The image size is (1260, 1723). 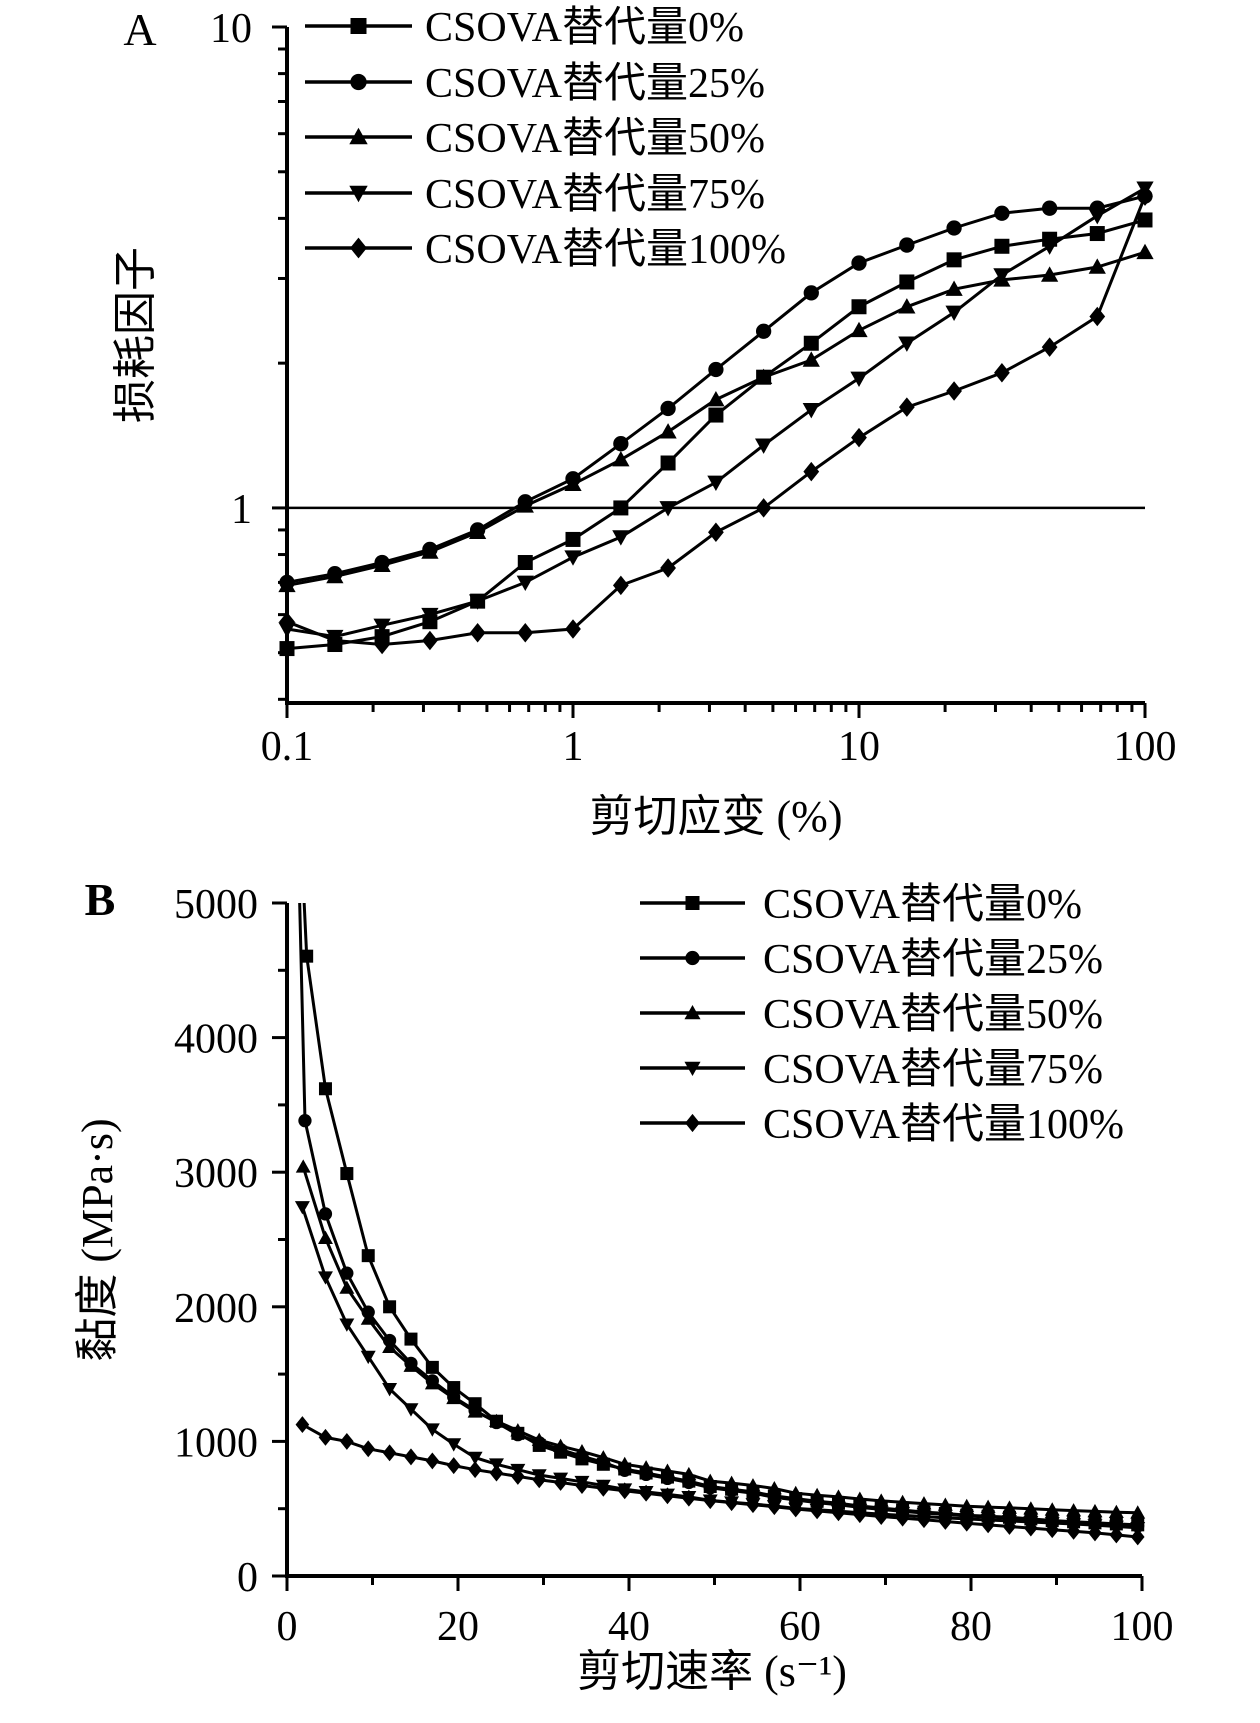 I want to click on panel-B-x-axis-title: 剪切速率 (s⁻¹), so click(x=712, y=1671).